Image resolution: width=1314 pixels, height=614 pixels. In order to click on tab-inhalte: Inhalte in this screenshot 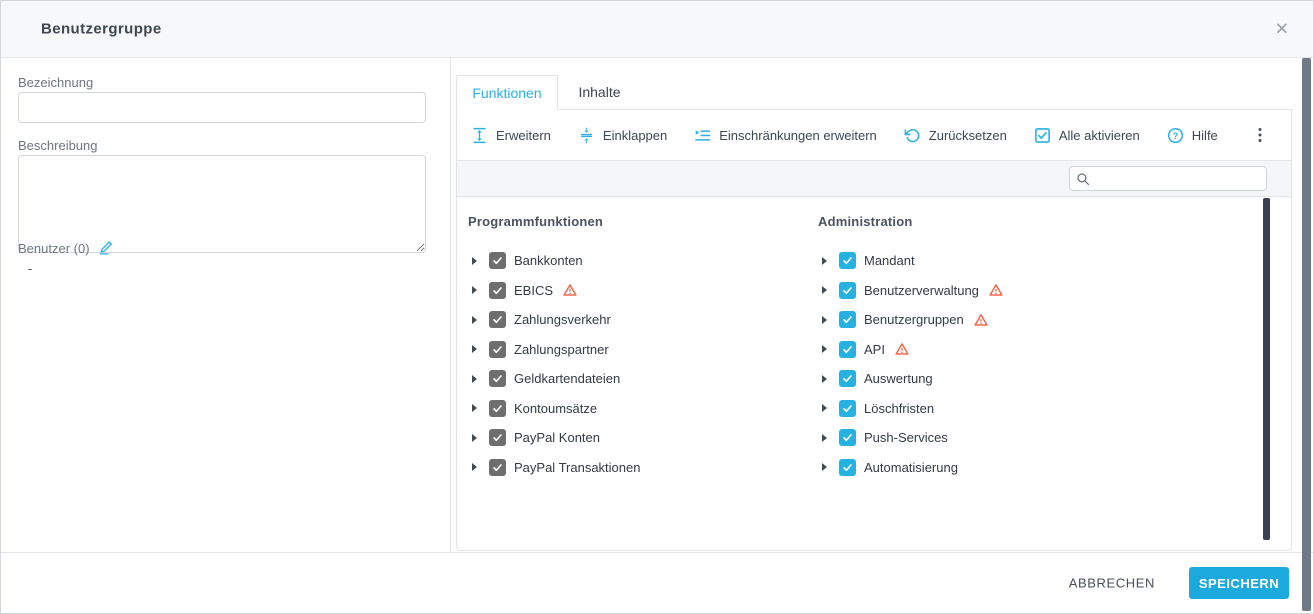, I will do `click(599, 92)`.